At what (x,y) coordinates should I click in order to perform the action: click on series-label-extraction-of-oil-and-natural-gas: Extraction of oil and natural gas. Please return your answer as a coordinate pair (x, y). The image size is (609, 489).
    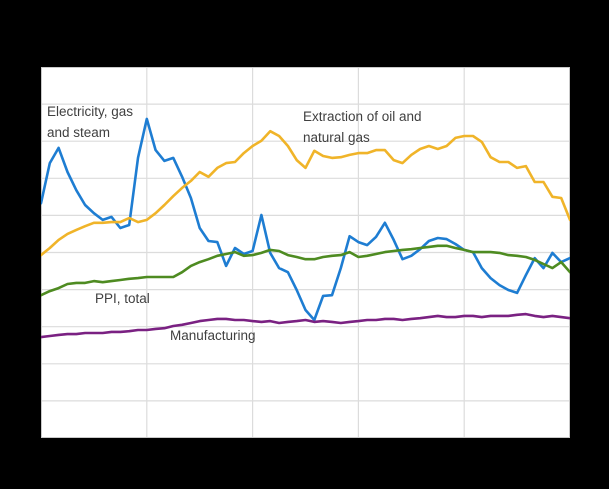
    Looking at the image, I should click on (362, 127).